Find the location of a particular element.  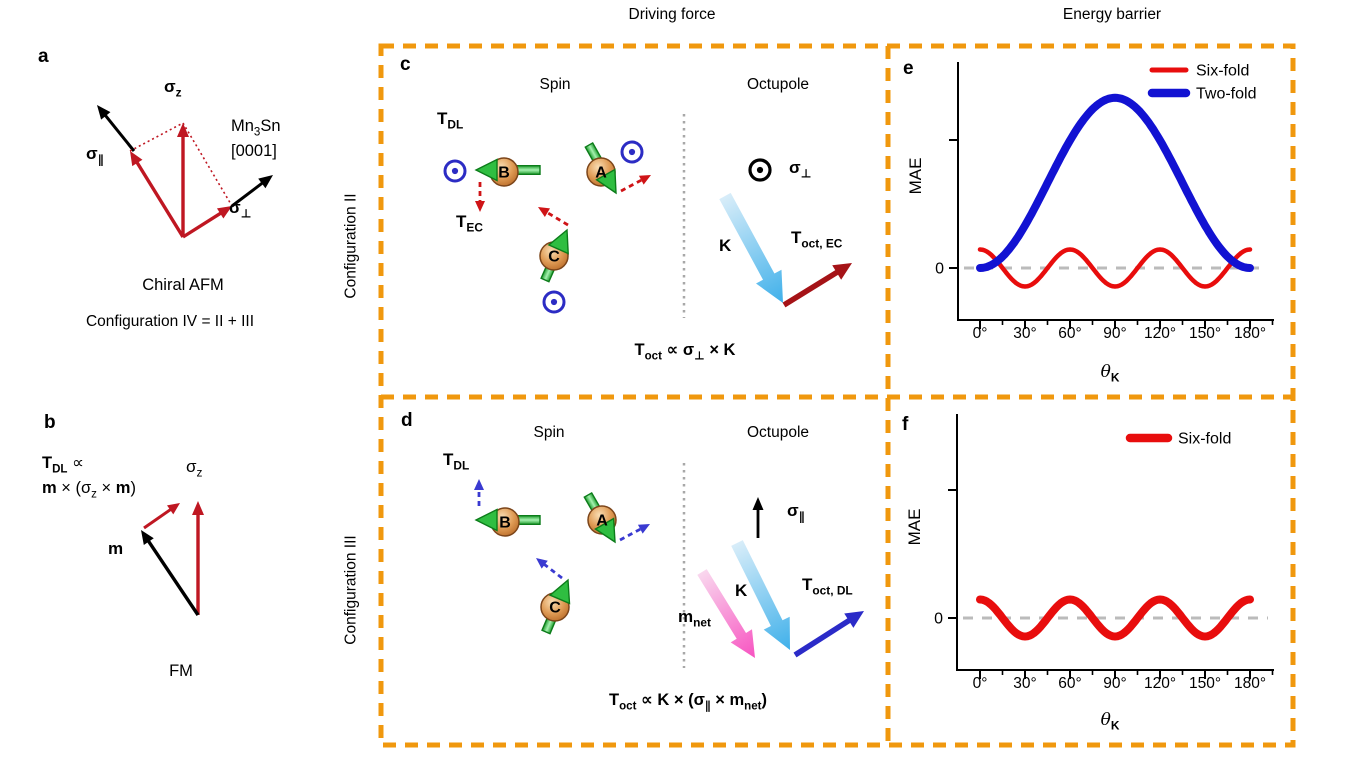

y-zero-tick-label-f: 0 is located at coordinates (938, 619).